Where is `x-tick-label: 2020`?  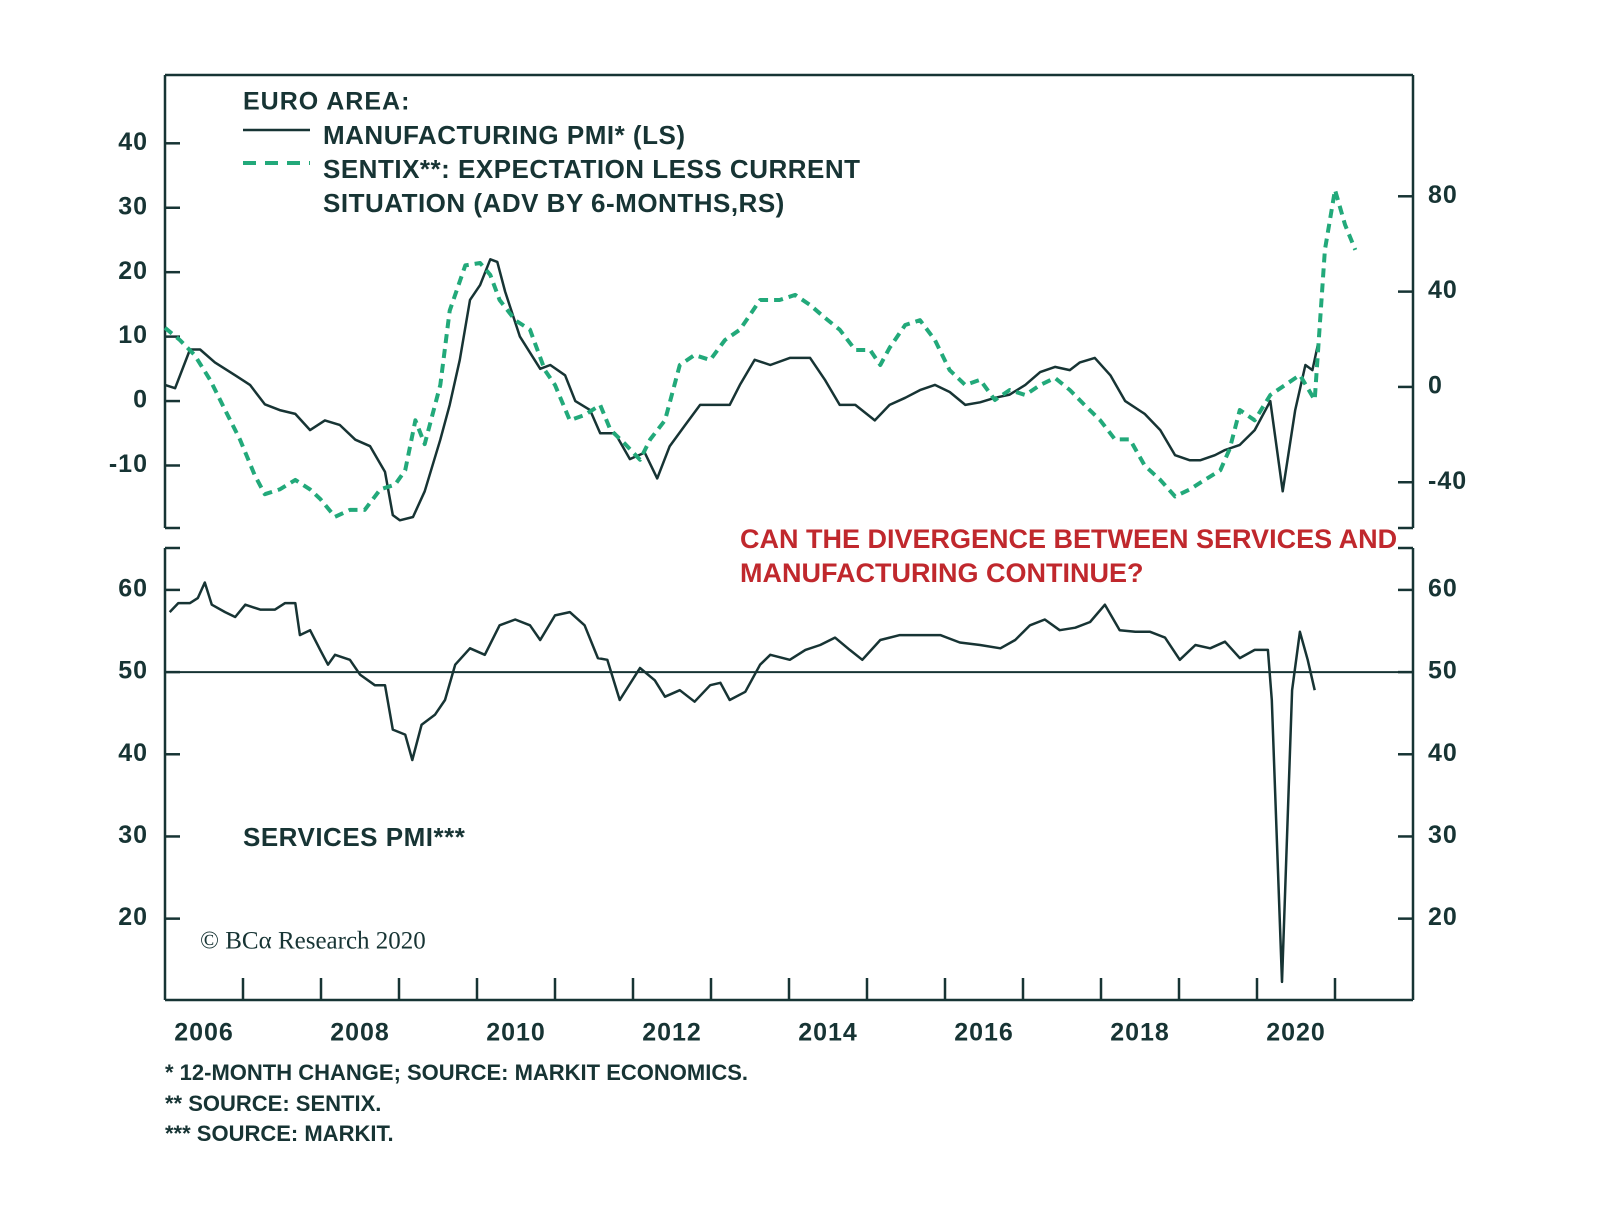 x-tick-label: 2020 is located at coordinates (1296, 1033).